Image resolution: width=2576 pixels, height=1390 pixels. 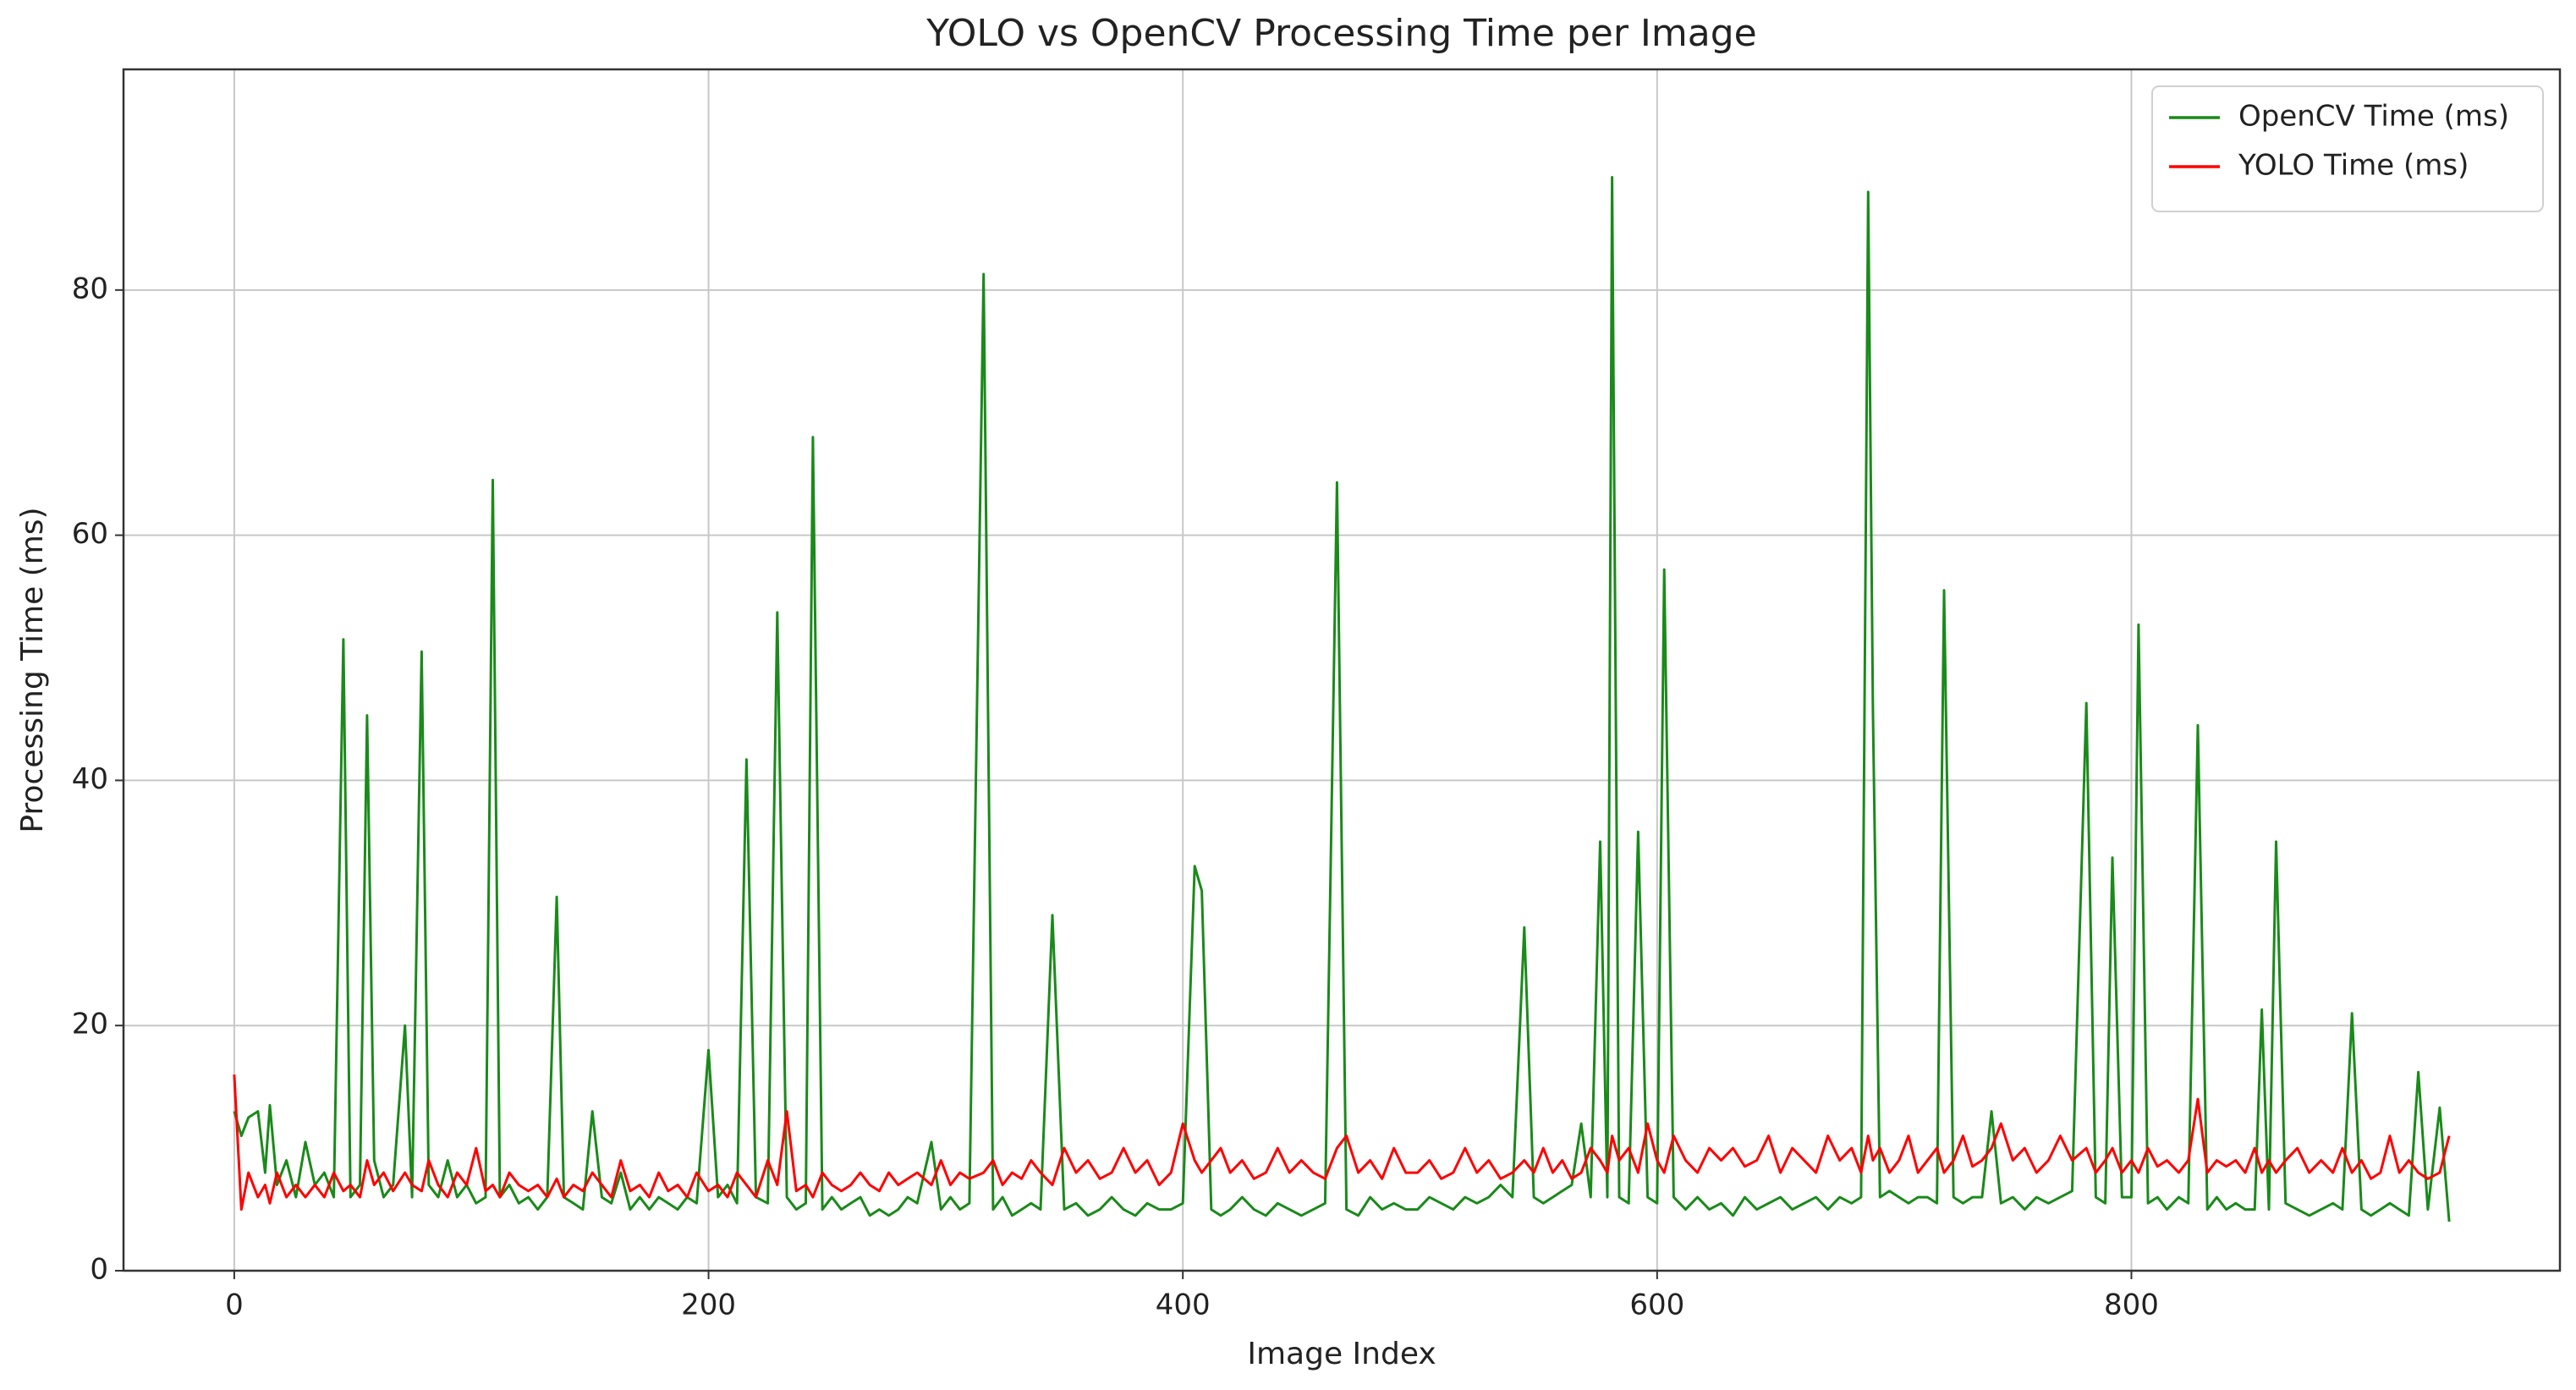 I want to click on y-tick-label: 40, so click(x=90, y=779).